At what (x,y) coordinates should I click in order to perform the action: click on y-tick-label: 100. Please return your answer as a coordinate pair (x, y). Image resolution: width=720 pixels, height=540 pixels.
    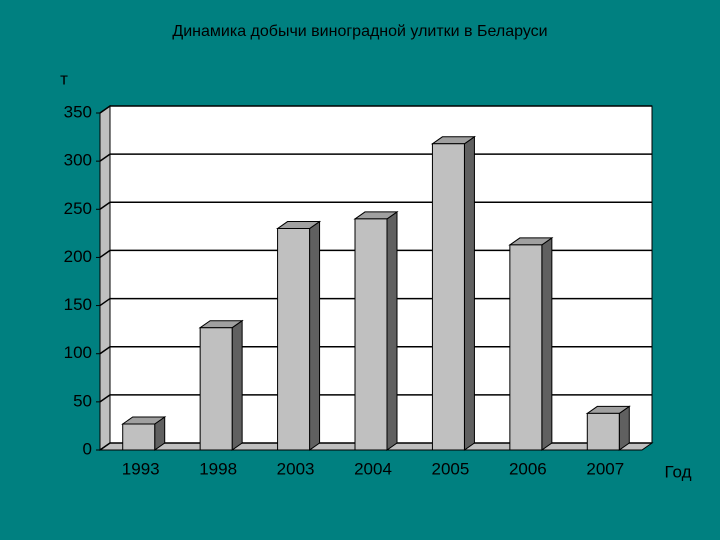
    Looking at the image, I should click on (78, 352).